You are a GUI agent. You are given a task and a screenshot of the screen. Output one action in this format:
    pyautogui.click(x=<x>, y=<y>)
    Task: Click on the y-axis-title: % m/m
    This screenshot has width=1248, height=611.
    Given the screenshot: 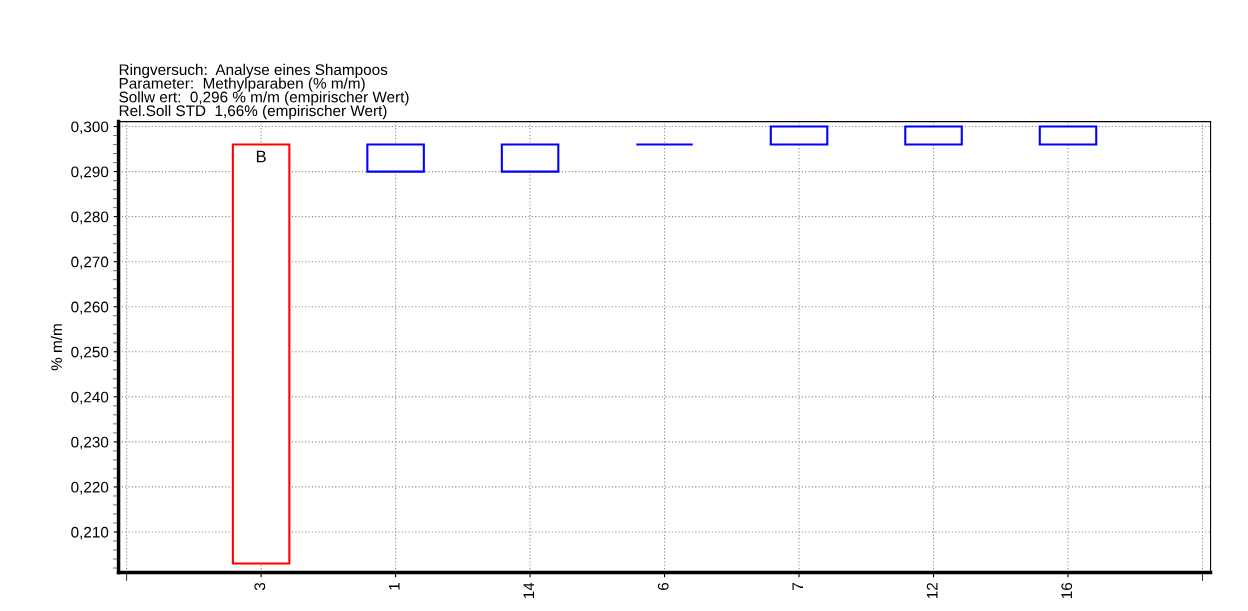 What is the action you would take?
    pyautogui.click(x=56, y=347)
    